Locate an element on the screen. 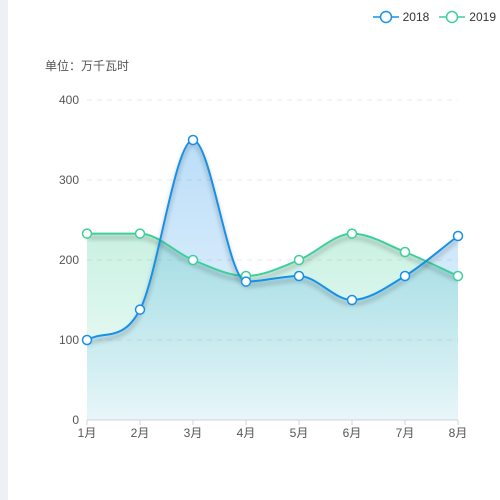 This screenshot has width=500, height=500. legend-item-2018: 2018 is located at coordinates (401, 17).